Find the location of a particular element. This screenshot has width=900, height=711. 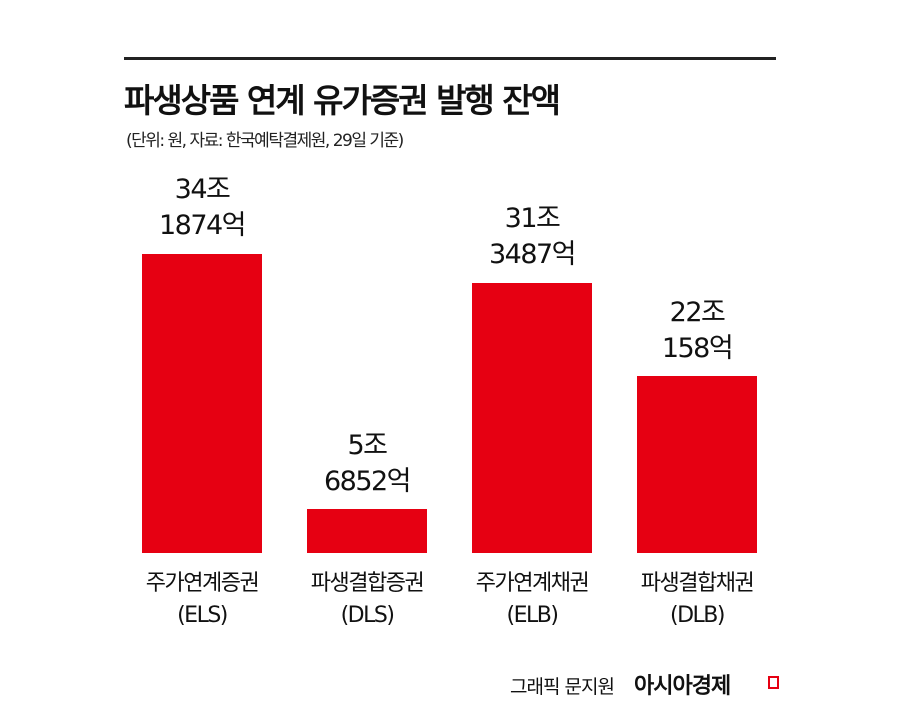

category-label: 파생결합채권 (DLB) is located at coordinates (697, 599).